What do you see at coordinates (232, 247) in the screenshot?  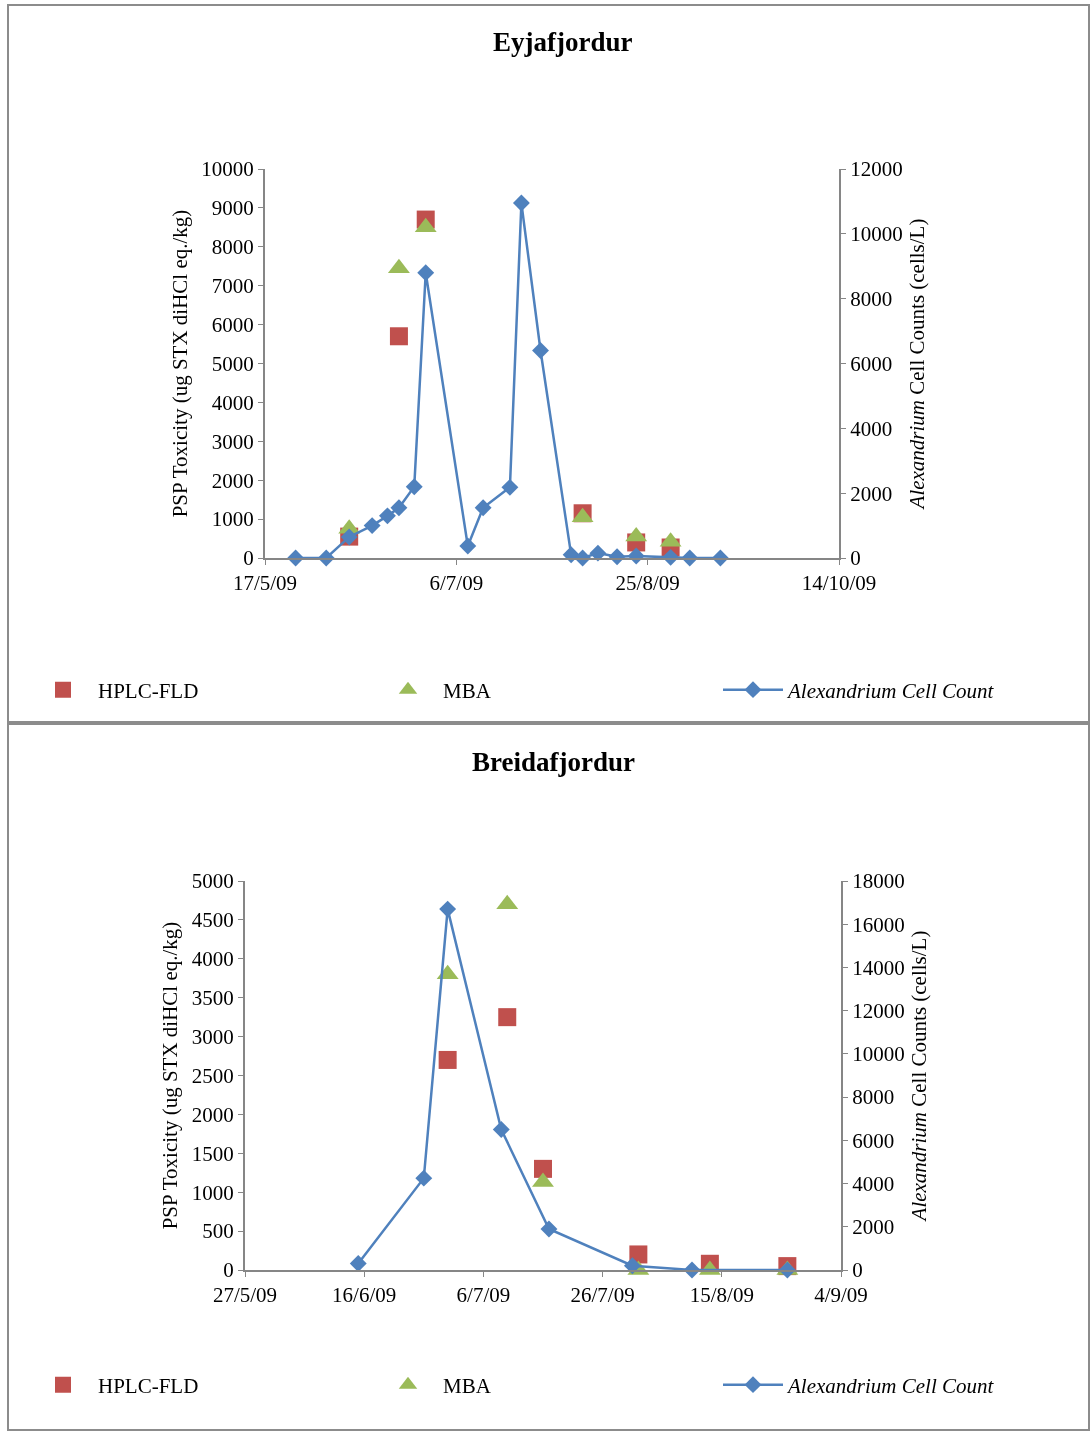 I see `y-tick-label: 8000` at bounding box center [232, 247].